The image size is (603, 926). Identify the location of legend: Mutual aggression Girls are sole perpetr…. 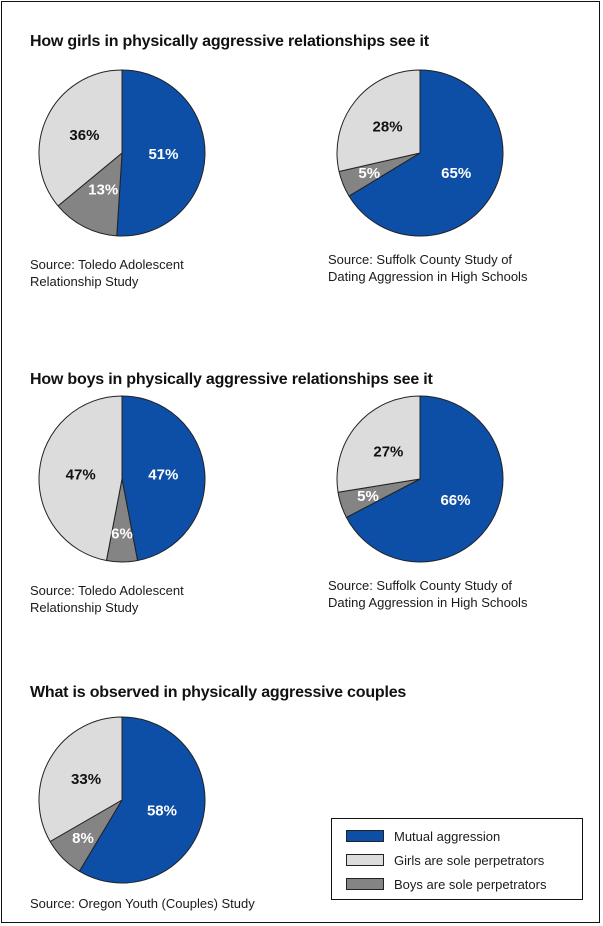
(457, 859).